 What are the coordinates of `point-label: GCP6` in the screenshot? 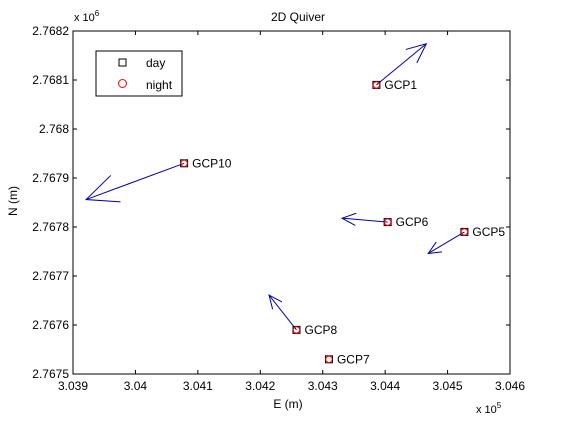 It's located at (412, 222).